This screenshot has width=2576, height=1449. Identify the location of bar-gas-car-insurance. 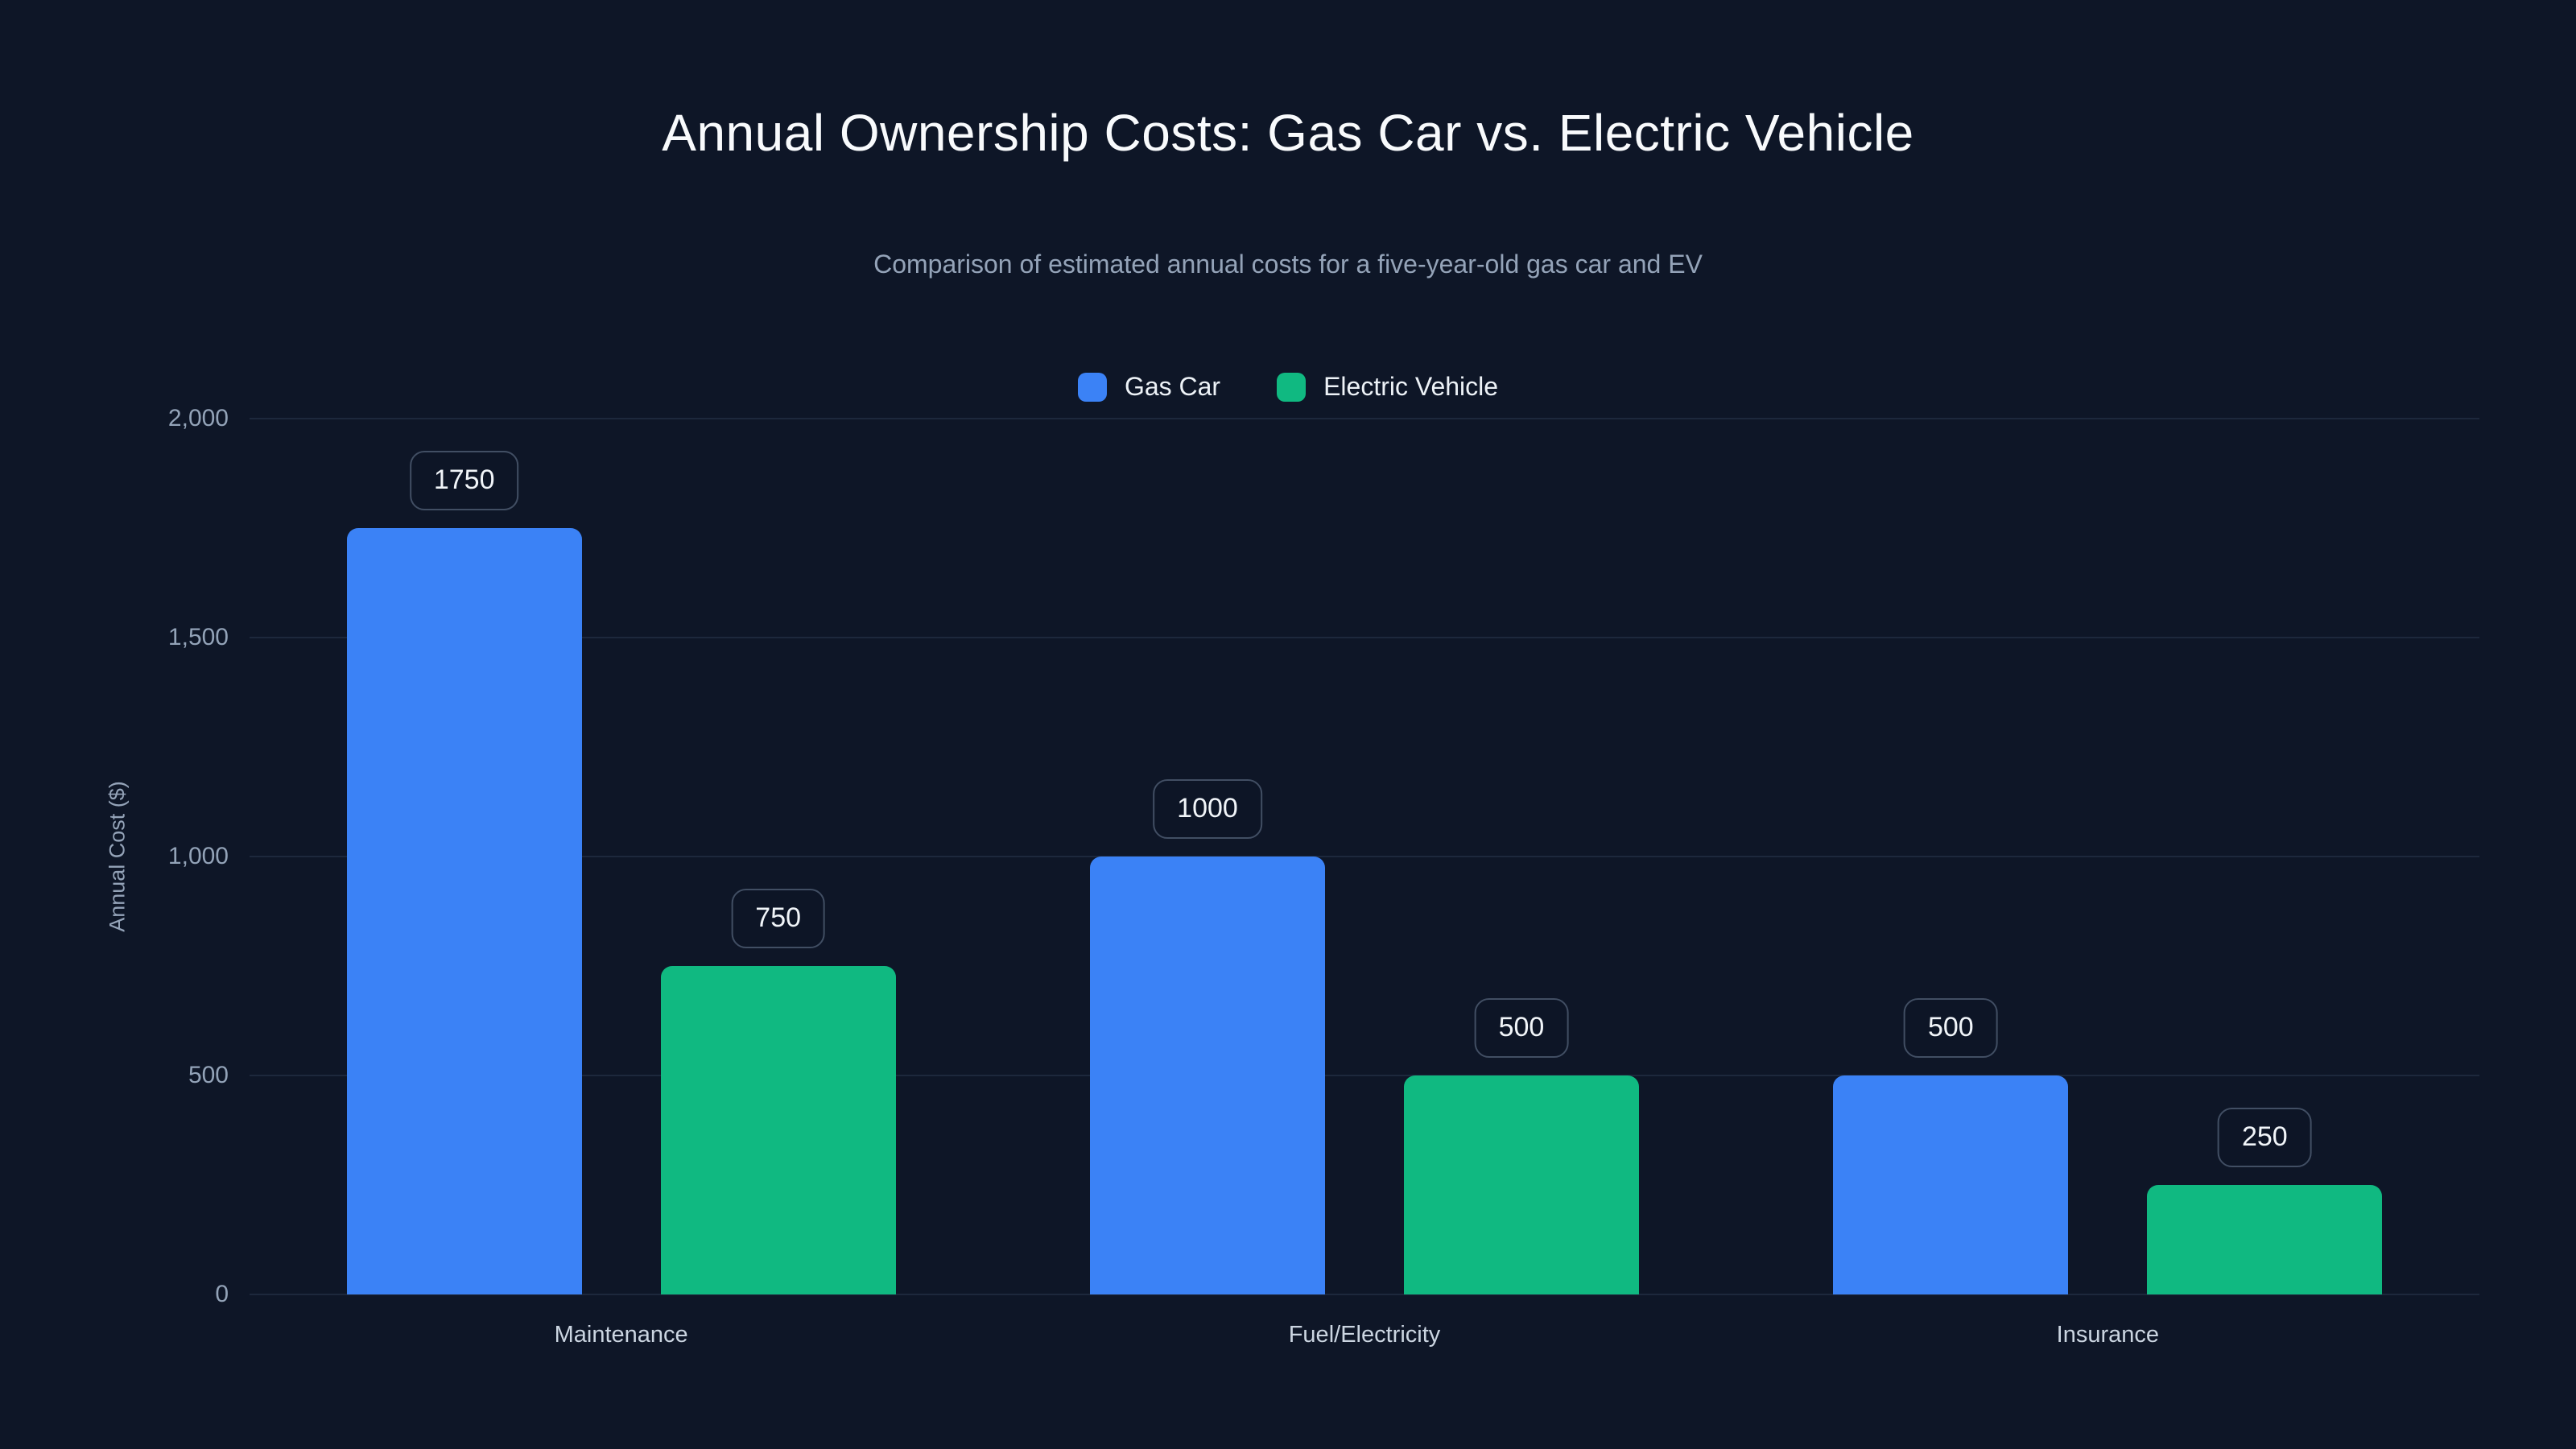
(1951, 1184).